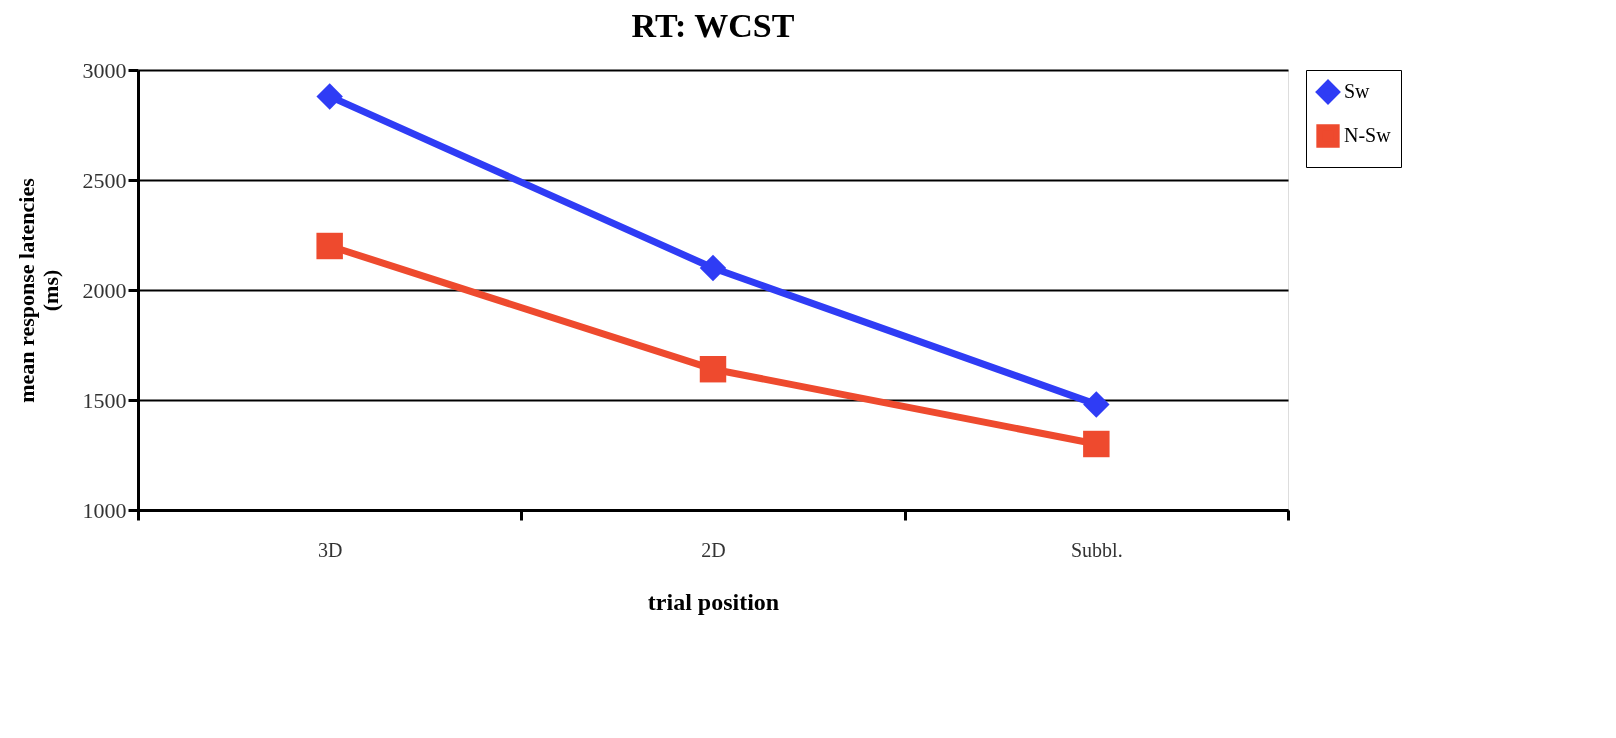 The width and height of the screenshot is (1616, 738). I want to click on y-tick-label: 2500, so click(104, 180).